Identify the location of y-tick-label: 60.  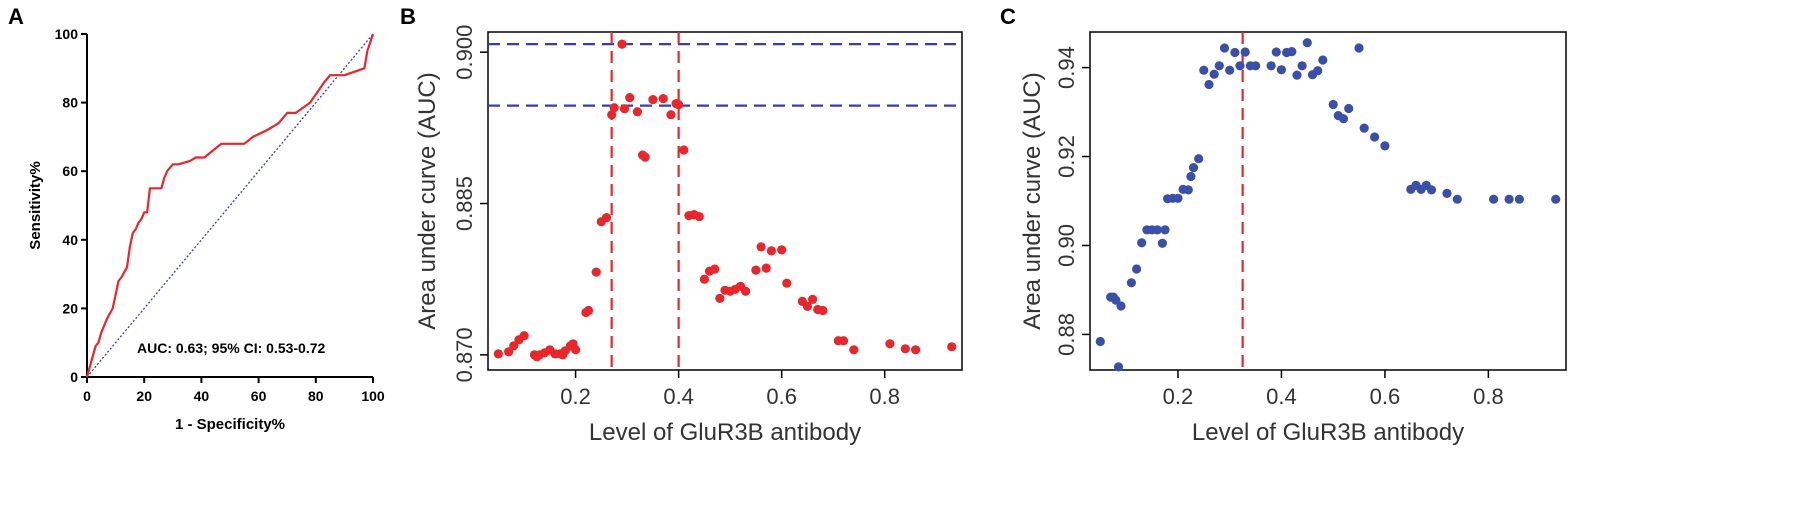
(70, 171).